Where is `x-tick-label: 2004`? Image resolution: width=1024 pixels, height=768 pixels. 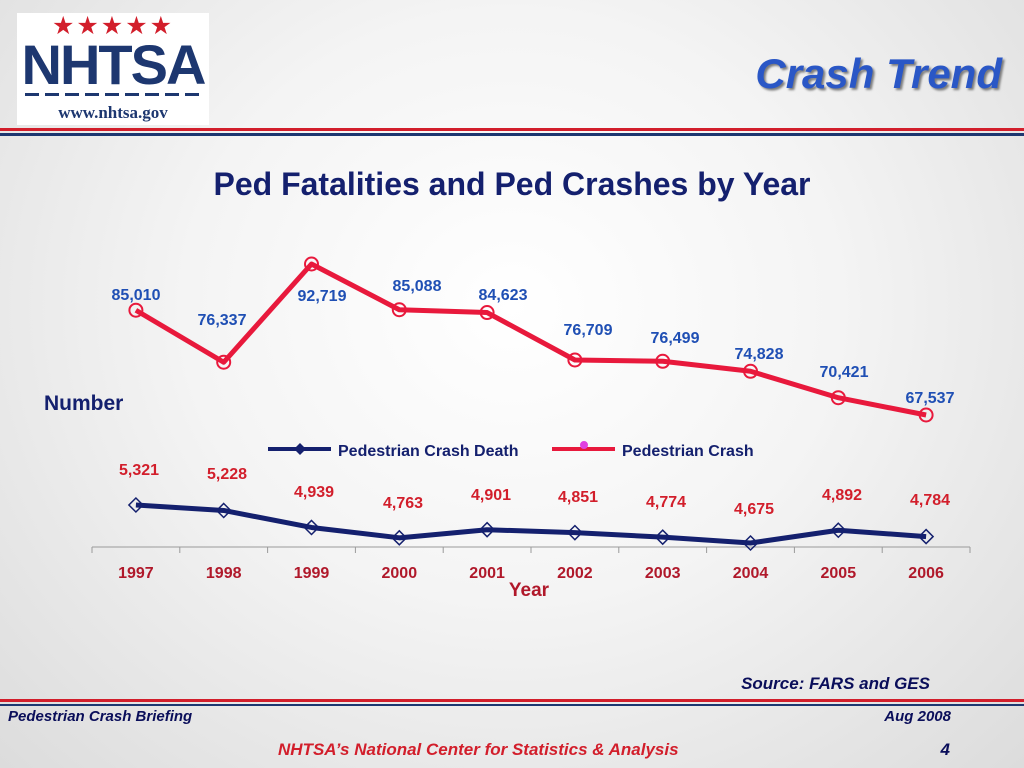 x-tick-label: 2004 is located at coordinates (751, 573).